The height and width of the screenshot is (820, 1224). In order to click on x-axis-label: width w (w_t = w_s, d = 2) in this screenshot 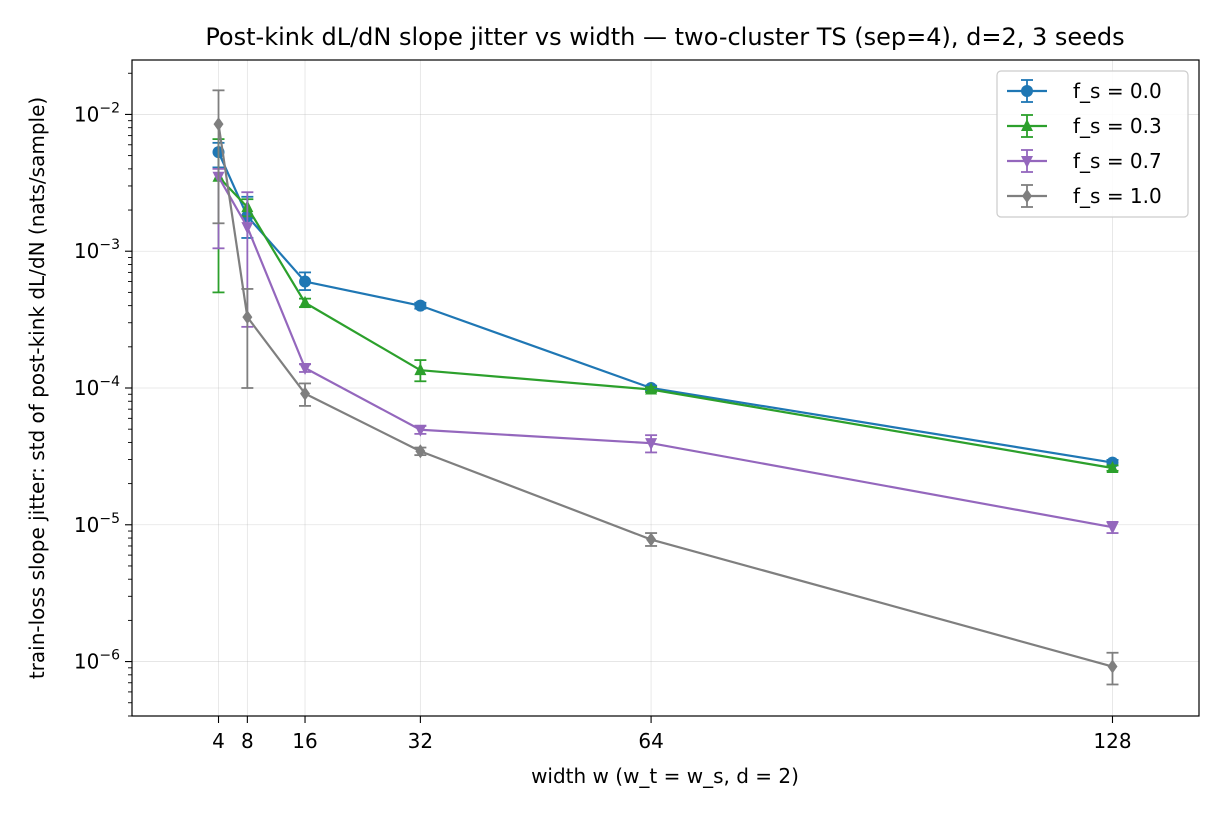, I will do `click(665, 776)`.